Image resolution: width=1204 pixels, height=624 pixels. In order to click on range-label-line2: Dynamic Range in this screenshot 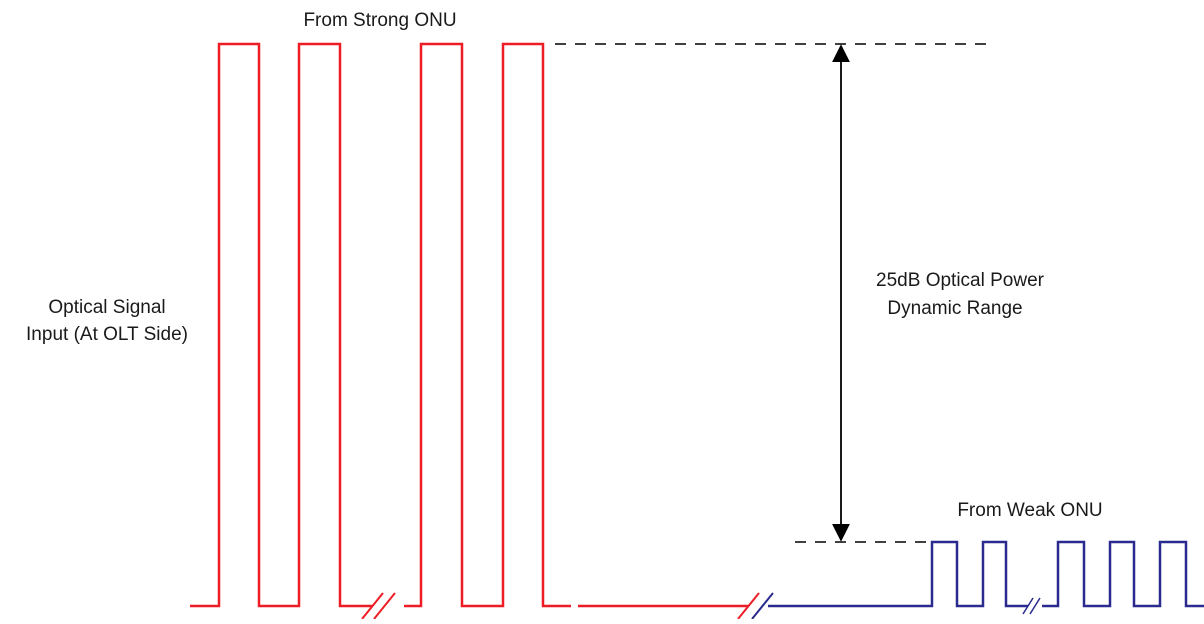, I will do `click(955, 308)`.